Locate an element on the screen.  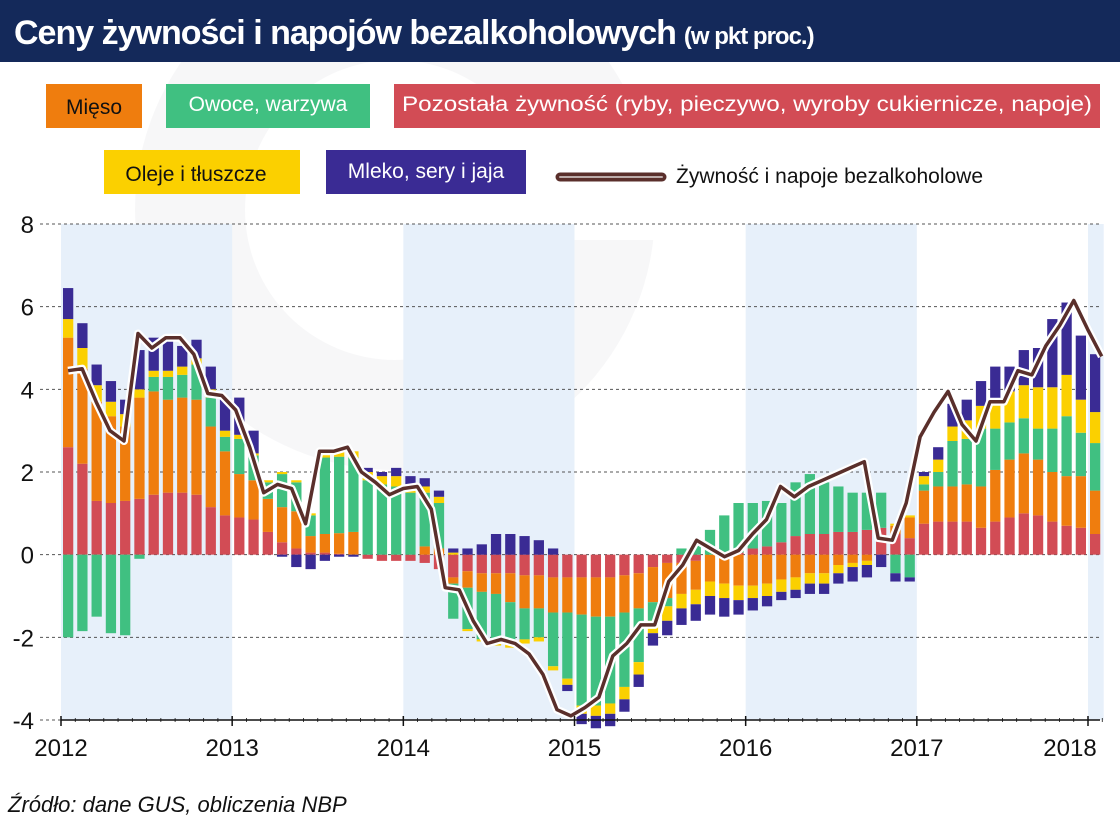
legend-swatch-pozostala is located at coordinates (747, 106).